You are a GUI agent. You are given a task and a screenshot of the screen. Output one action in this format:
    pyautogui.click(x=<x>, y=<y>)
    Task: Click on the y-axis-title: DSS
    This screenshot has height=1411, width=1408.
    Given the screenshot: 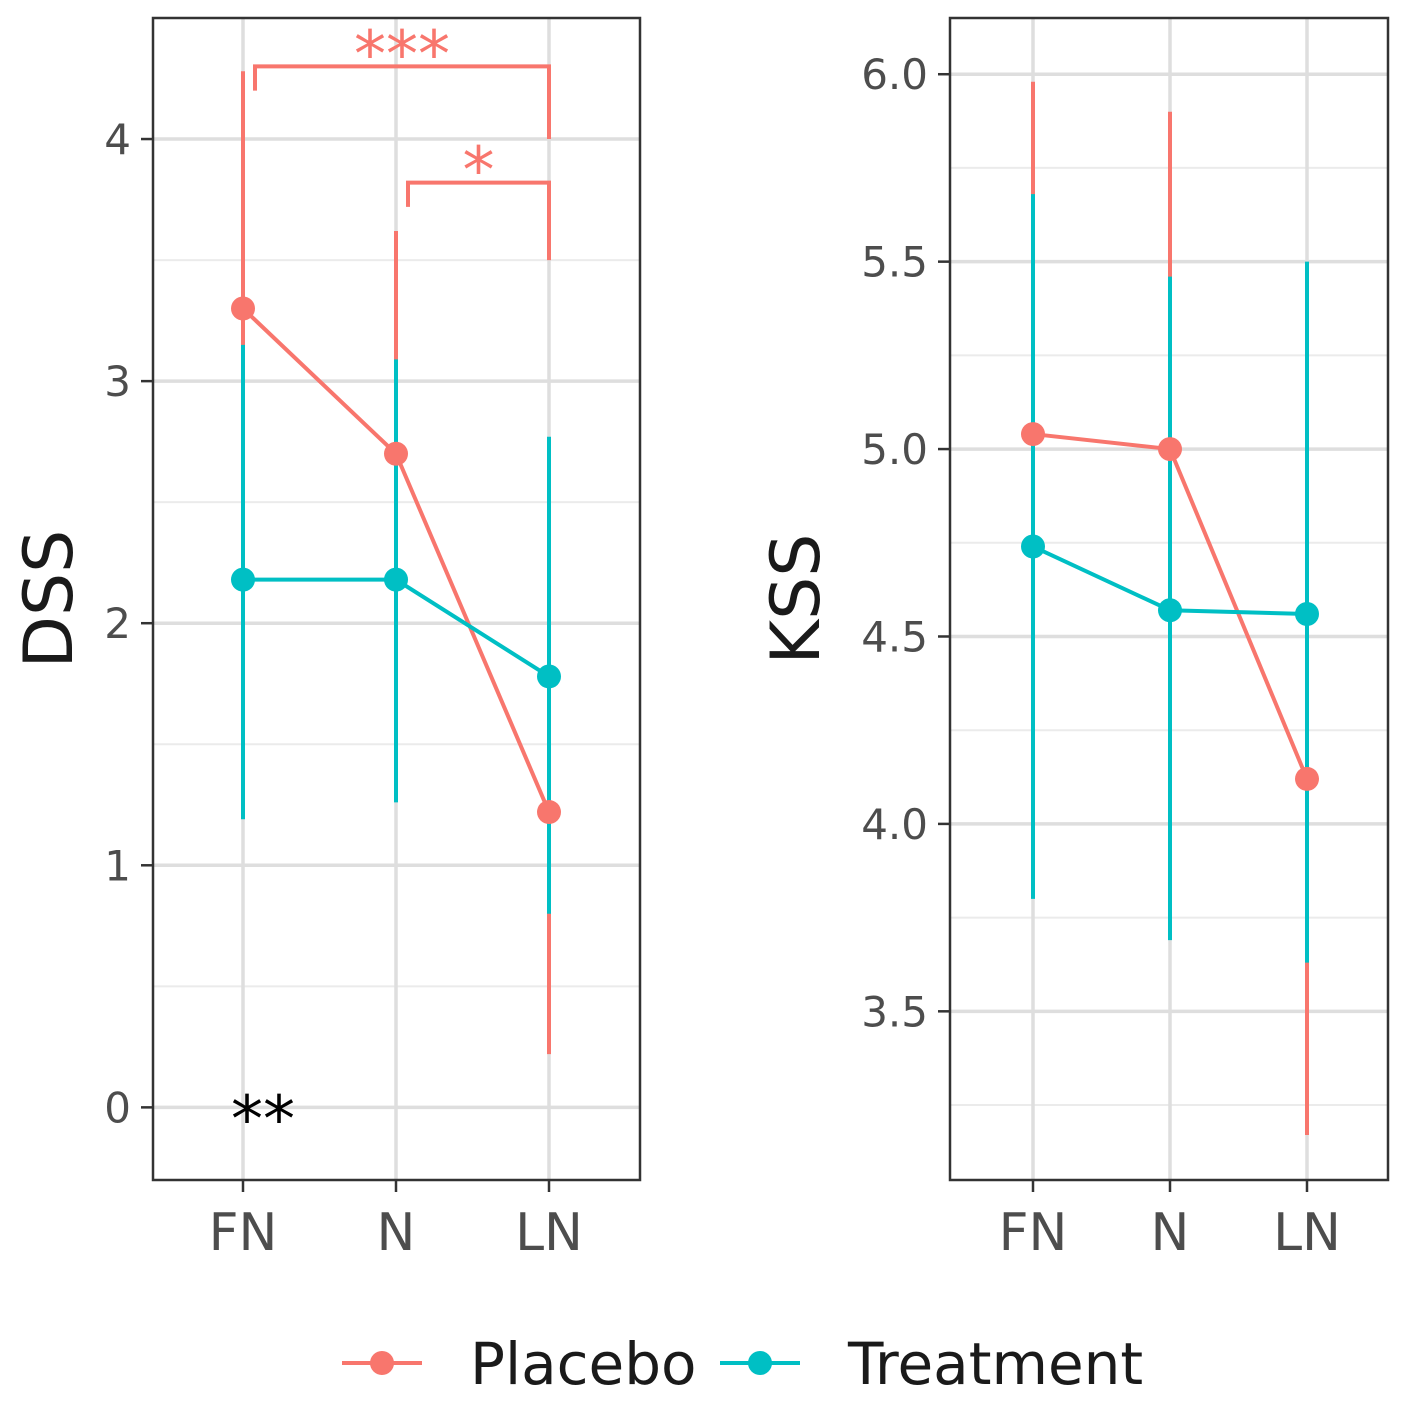 What is the action you would take?
    pyautogui.click(x=49, y=599)
    